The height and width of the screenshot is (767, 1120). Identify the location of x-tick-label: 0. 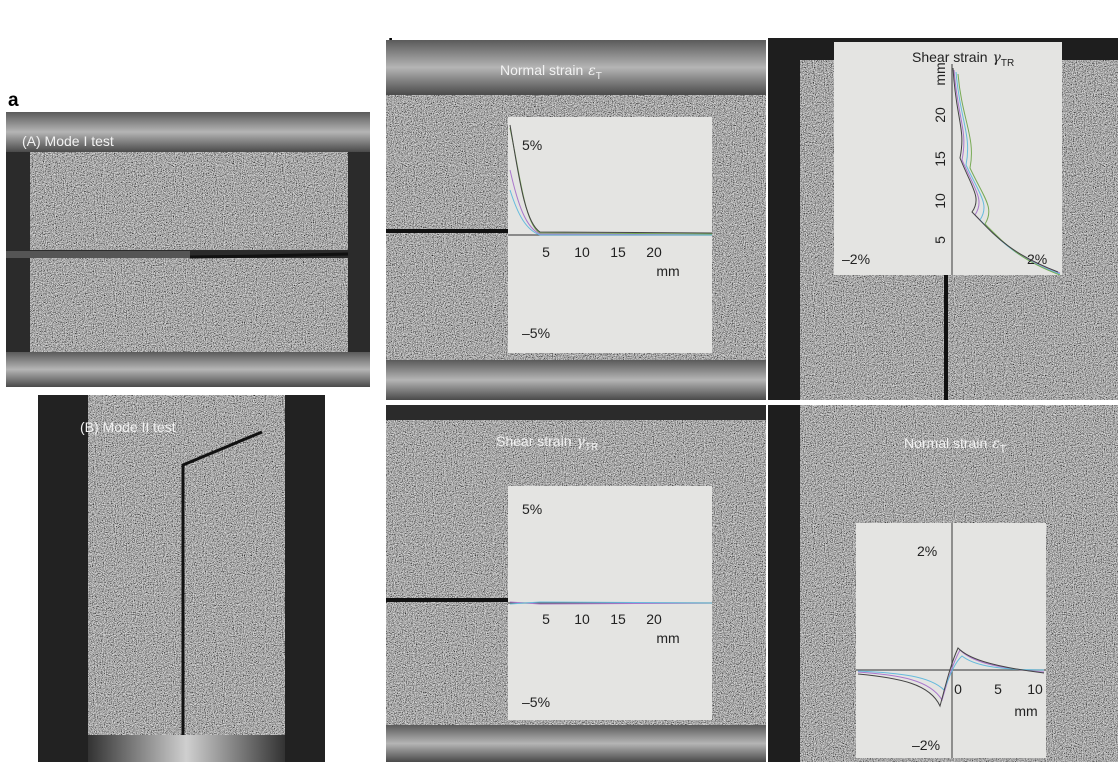
(958, 689).